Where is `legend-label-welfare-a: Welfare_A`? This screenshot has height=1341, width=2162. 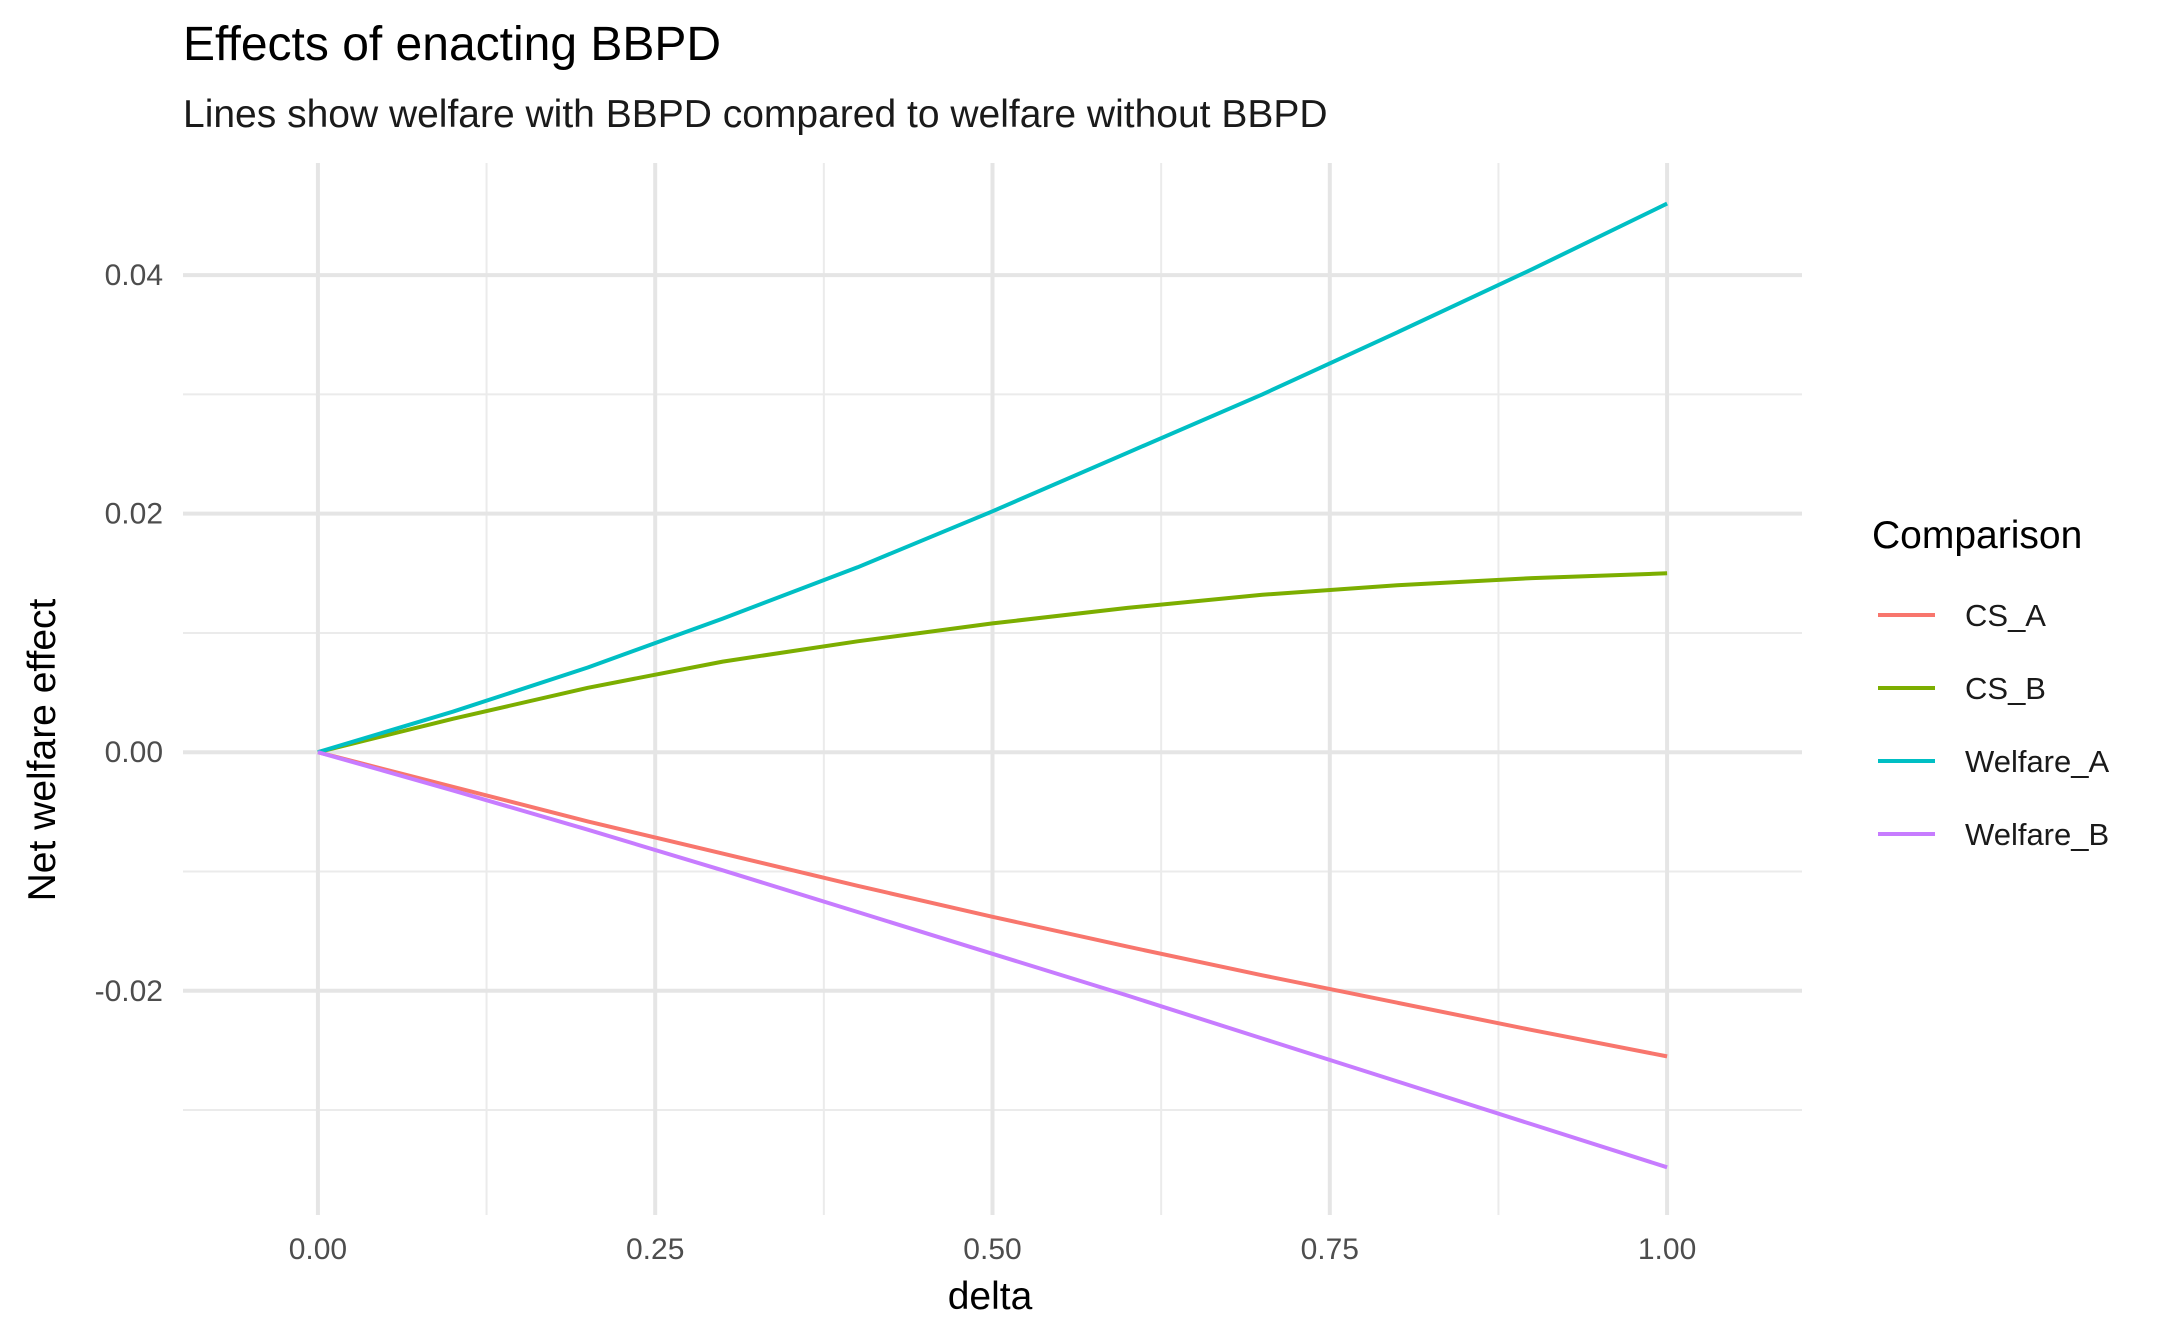
legend-label-welfare-a: Welfare_A is located at coordinates (2037, 761).